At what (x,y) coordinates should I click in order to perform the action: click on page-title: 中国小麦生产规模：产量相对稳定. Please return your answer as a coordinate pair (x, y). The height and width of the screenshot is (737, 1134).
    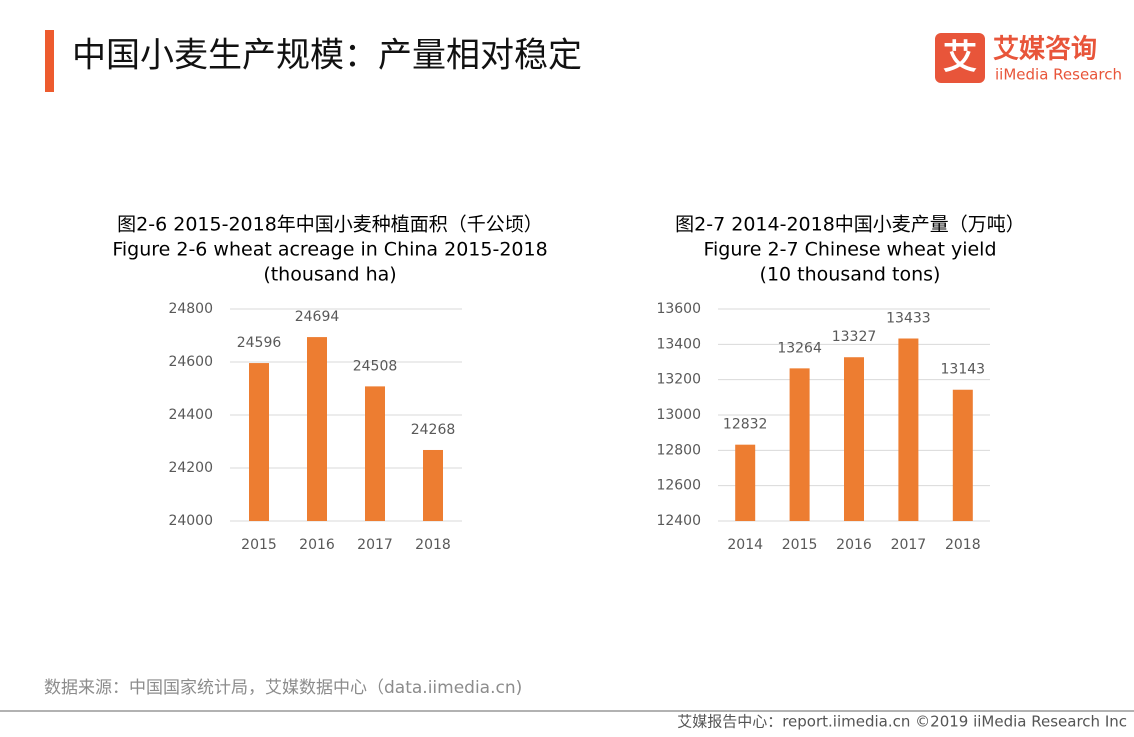
    Looking at the image, I should click on (327, 56).